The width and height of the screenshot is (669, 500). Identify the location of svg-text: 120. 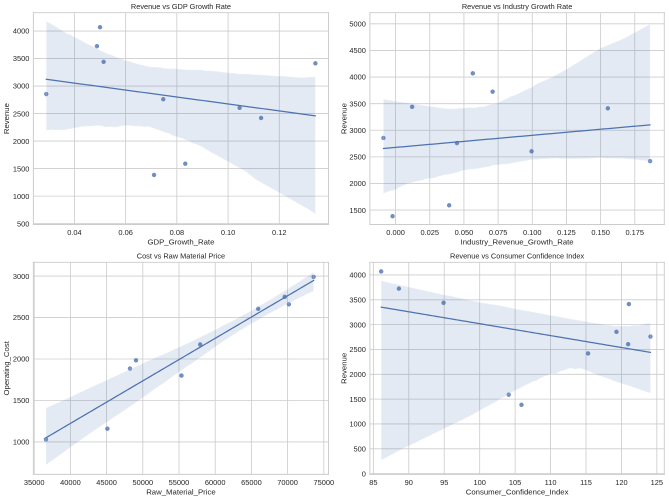
(621, 482).